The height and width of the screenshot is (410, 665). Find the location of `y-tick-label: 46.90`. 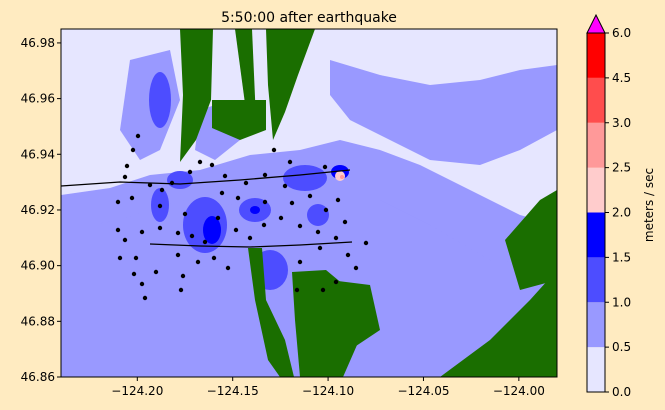

y-tick-label: 46.90 is located at coordinates (38, 266).